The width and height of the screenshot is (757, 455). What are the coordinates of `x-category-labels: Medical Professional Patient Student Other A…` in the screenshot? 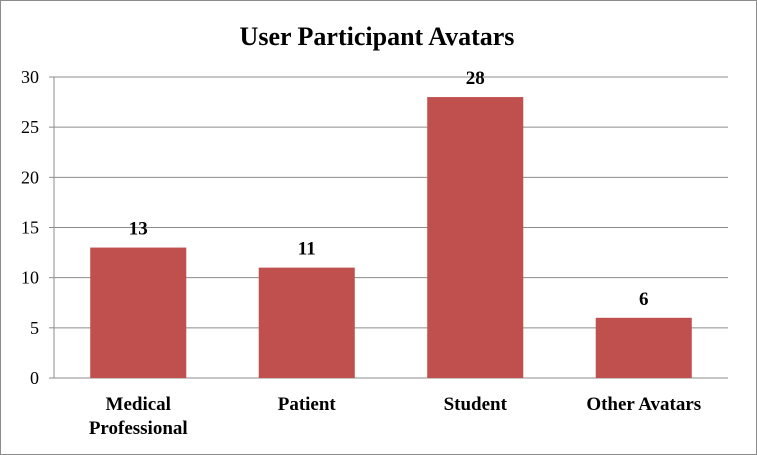 It's located at (395, 416).